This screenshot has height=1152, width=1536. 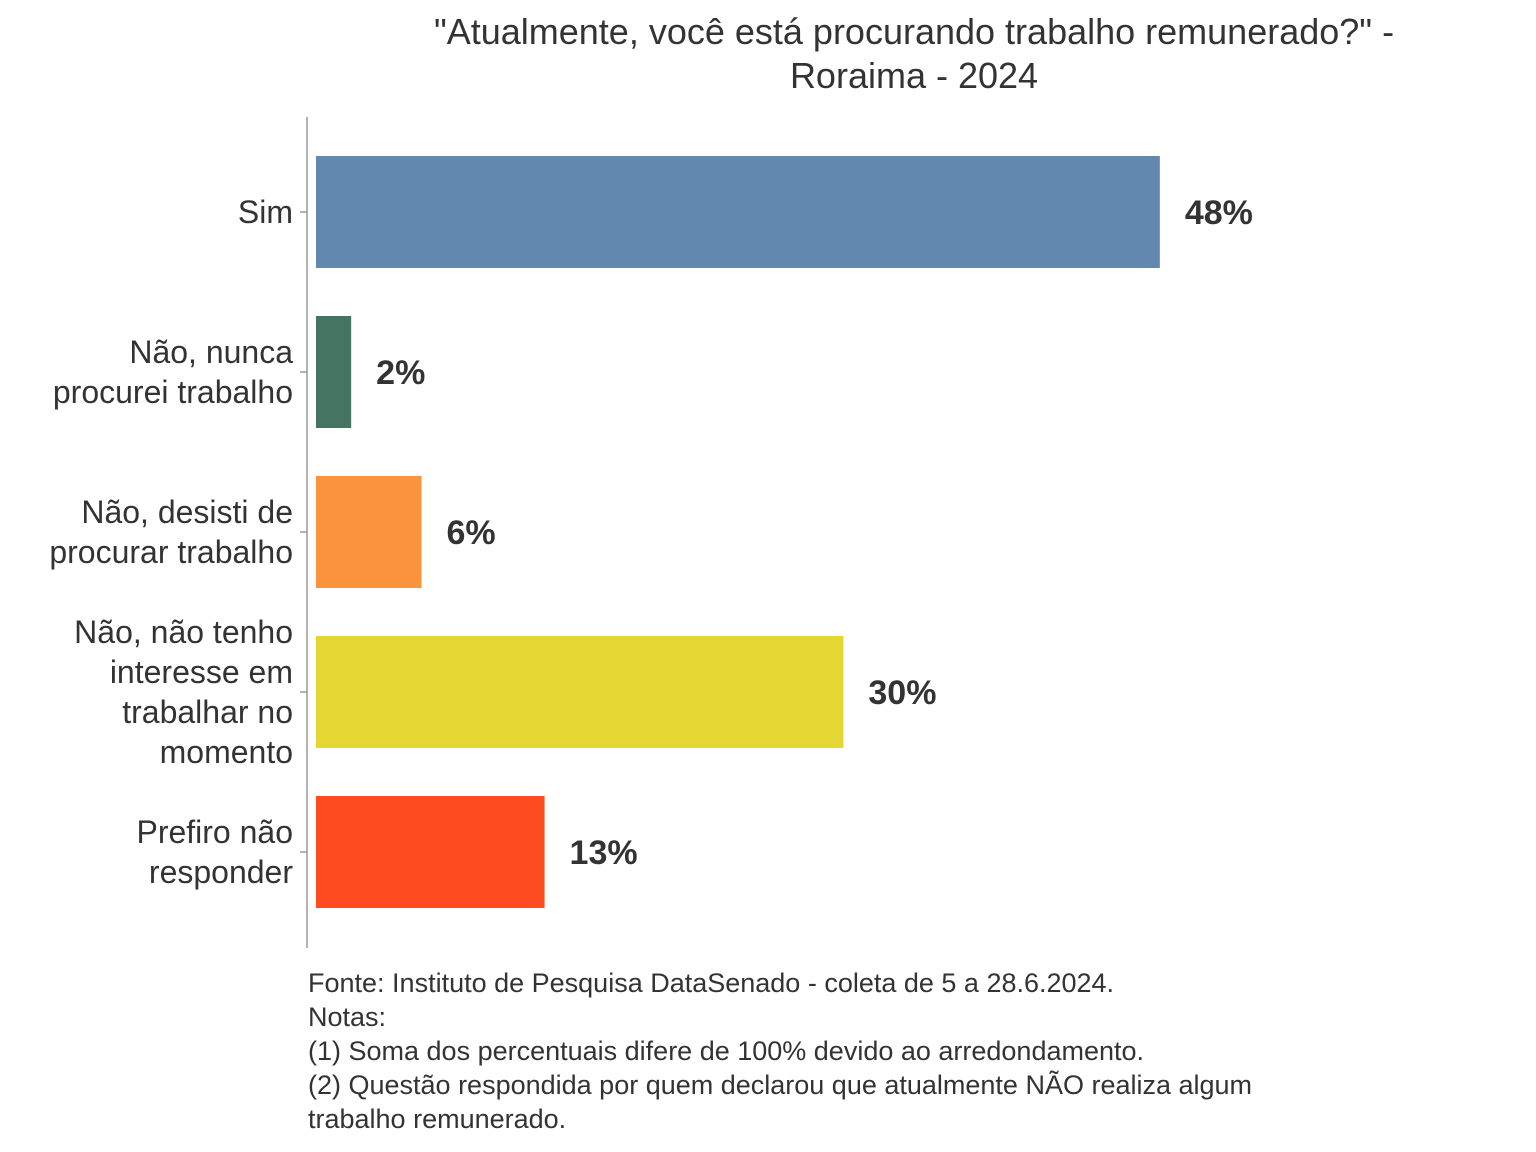 I want to click on category-label-3-line-3: momento, so click(x=226, y=752).